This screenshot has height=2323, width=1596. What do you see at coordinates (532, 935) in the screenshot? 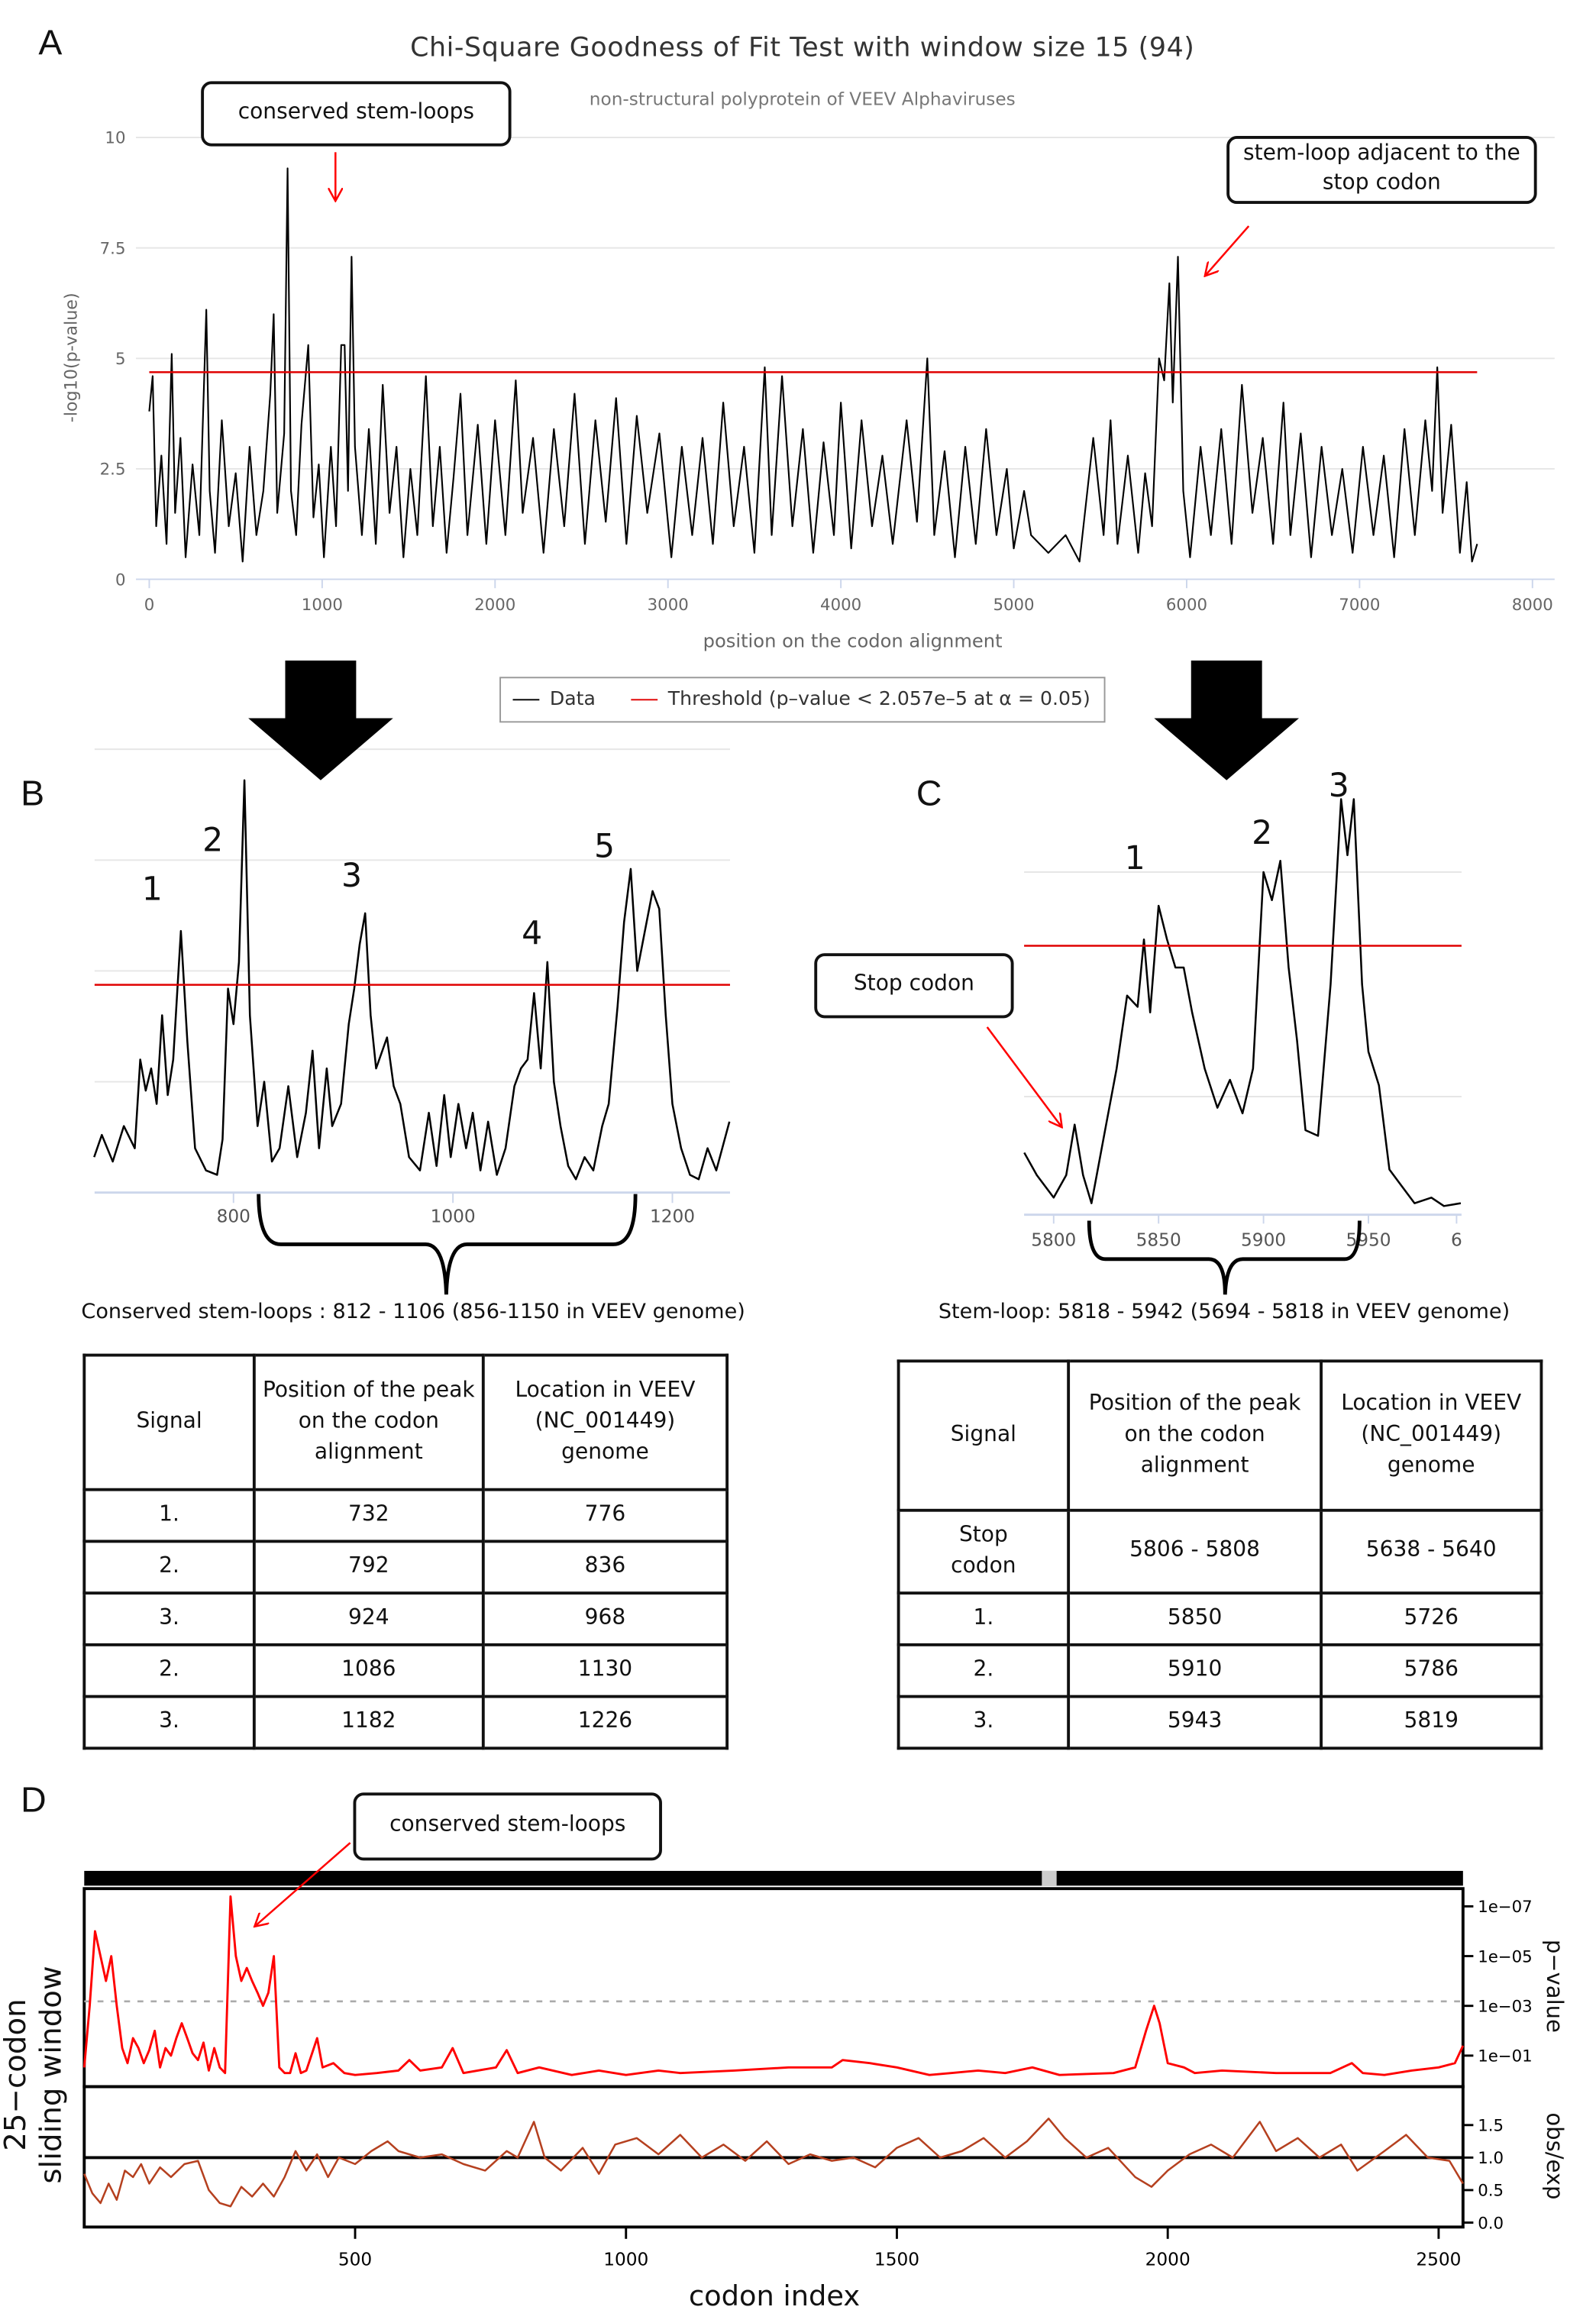
I see `peak-label-b-4: 4` at bounding box center [532, 935].